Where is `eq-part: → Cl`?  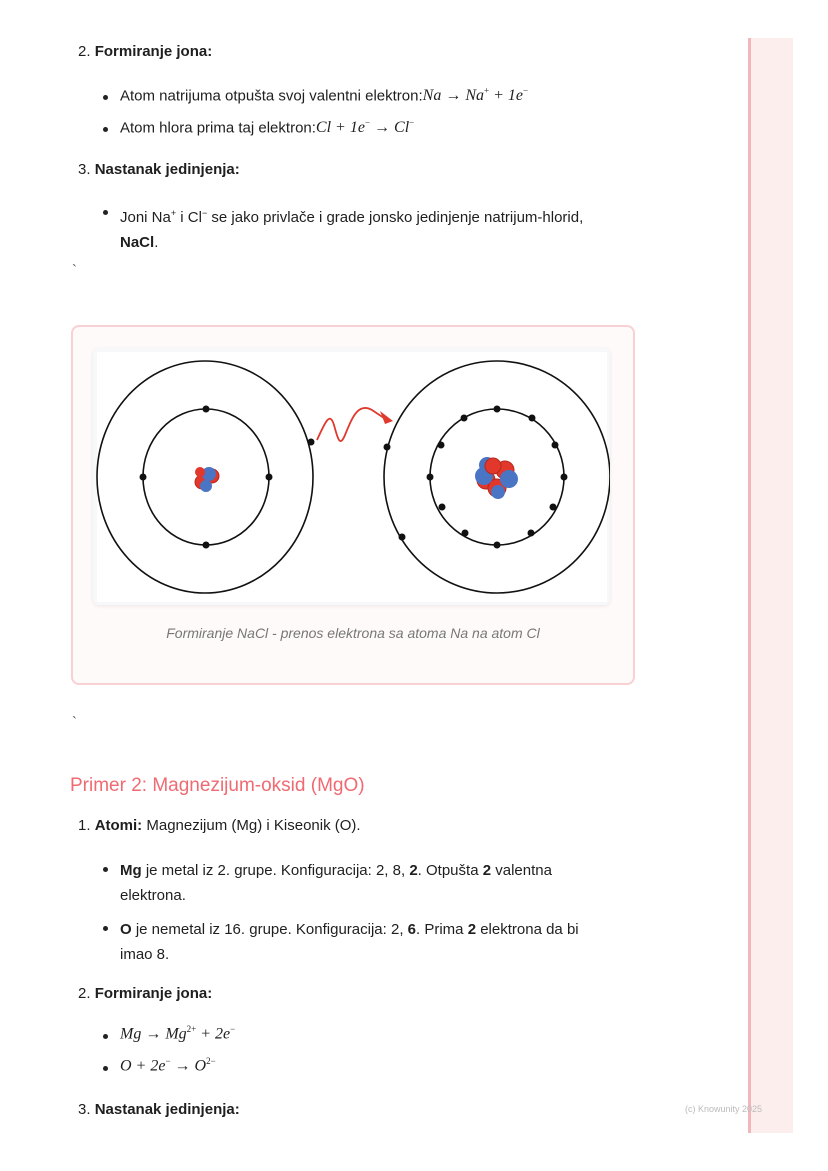
eq-part: → Cl is located at coordinates (390, 128).